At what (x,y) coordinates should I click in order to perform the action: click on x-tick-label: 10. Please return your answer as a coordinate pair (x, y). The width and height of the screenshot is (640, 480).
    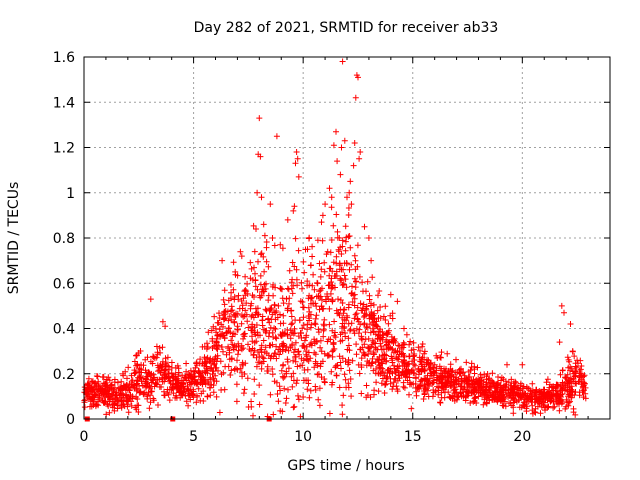
    Looking at the image, I should click on (303, 437).